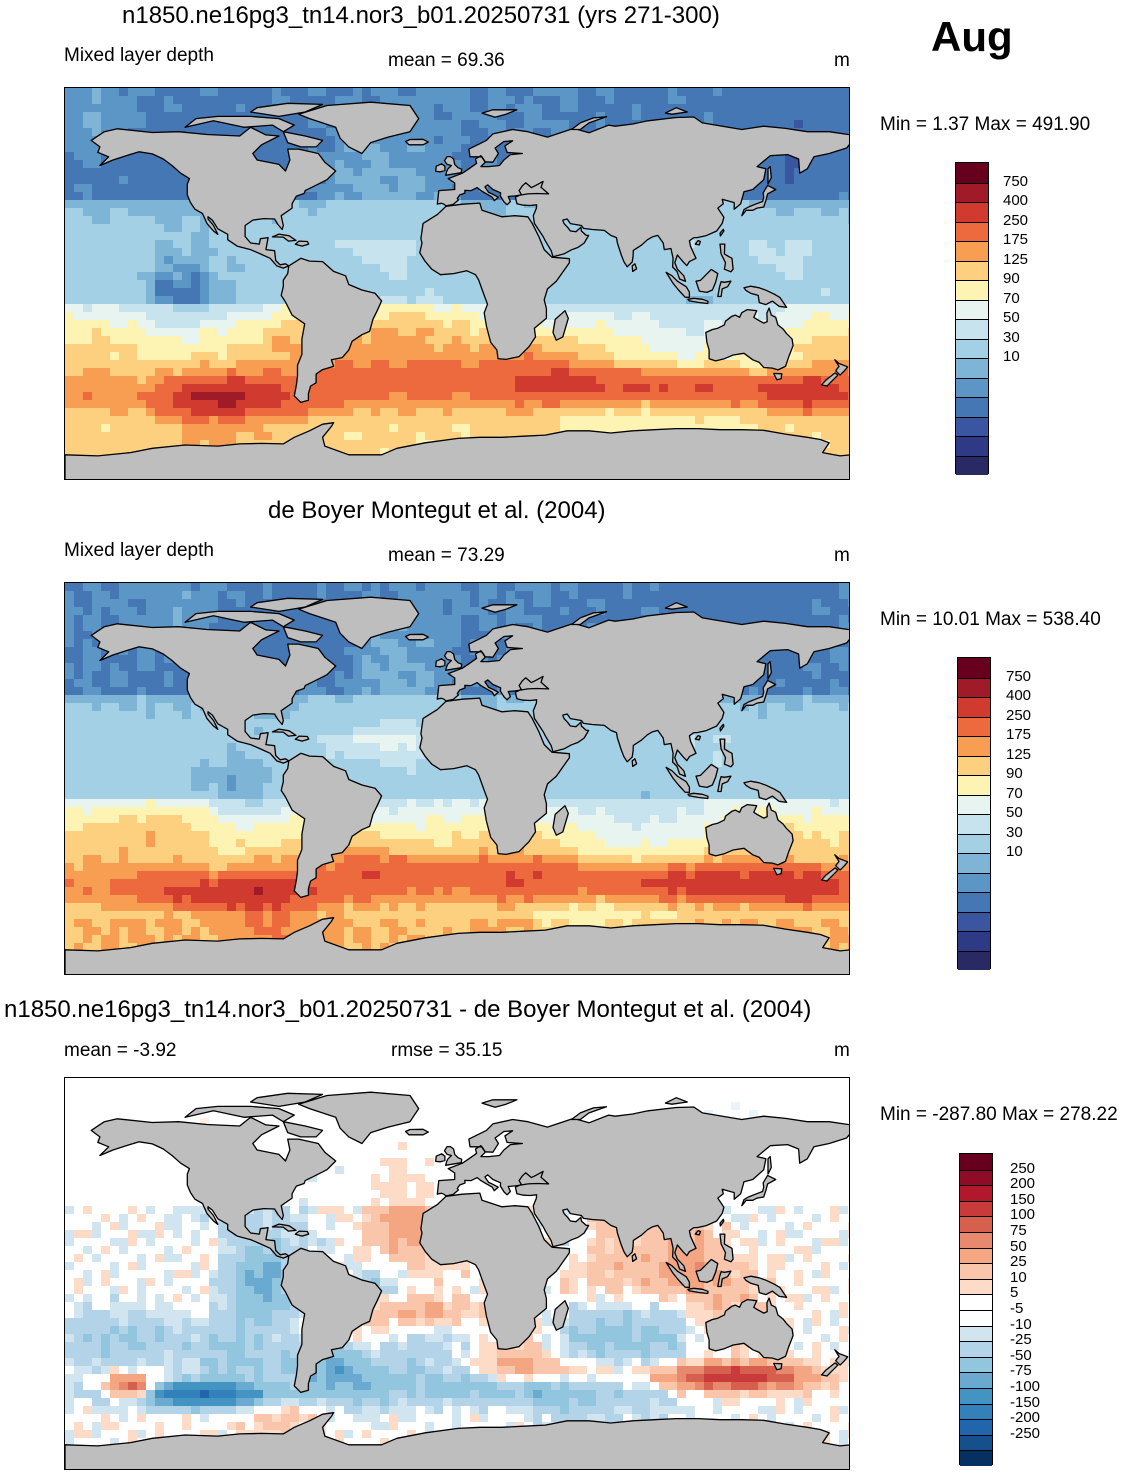 The image size is (1127, 1478). I want to click on panel-2-mean-label: mean = 73.29, so click(446, 555).